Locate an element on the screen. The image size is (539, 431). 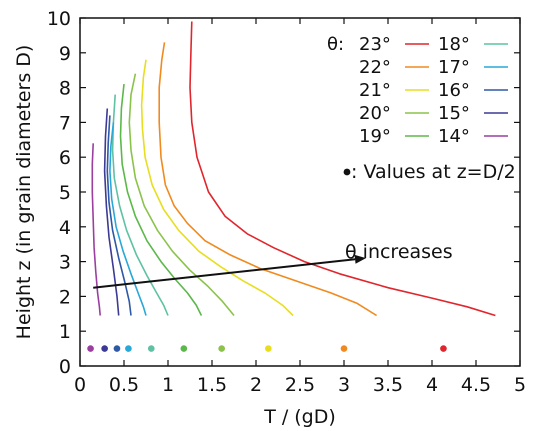
legend-label: 16° is located at coordinates (454, 90).